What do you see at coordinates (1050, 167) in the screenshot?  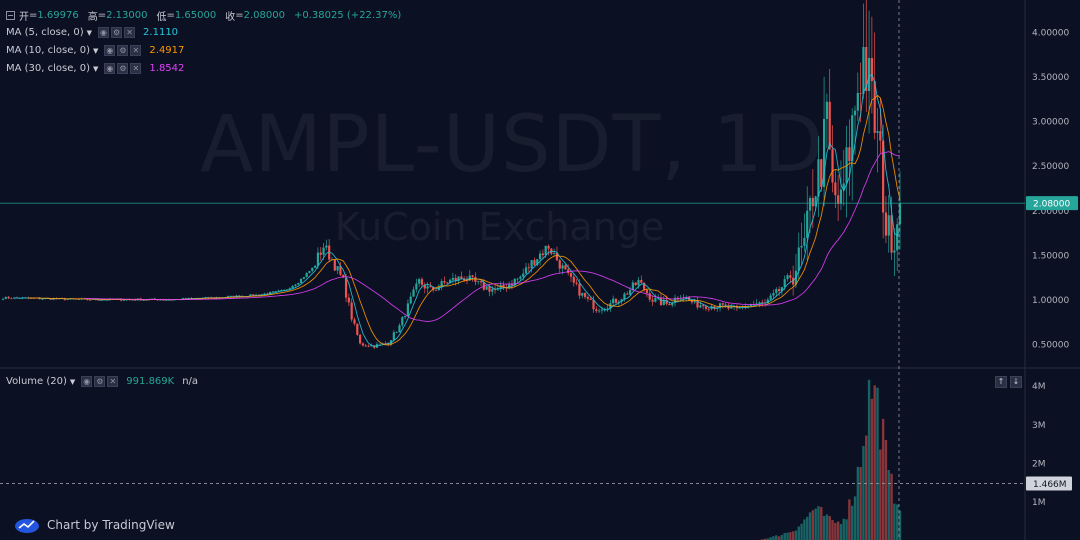 I see `price-tick-label: 2.50000` at bounding box center [1050, 167].